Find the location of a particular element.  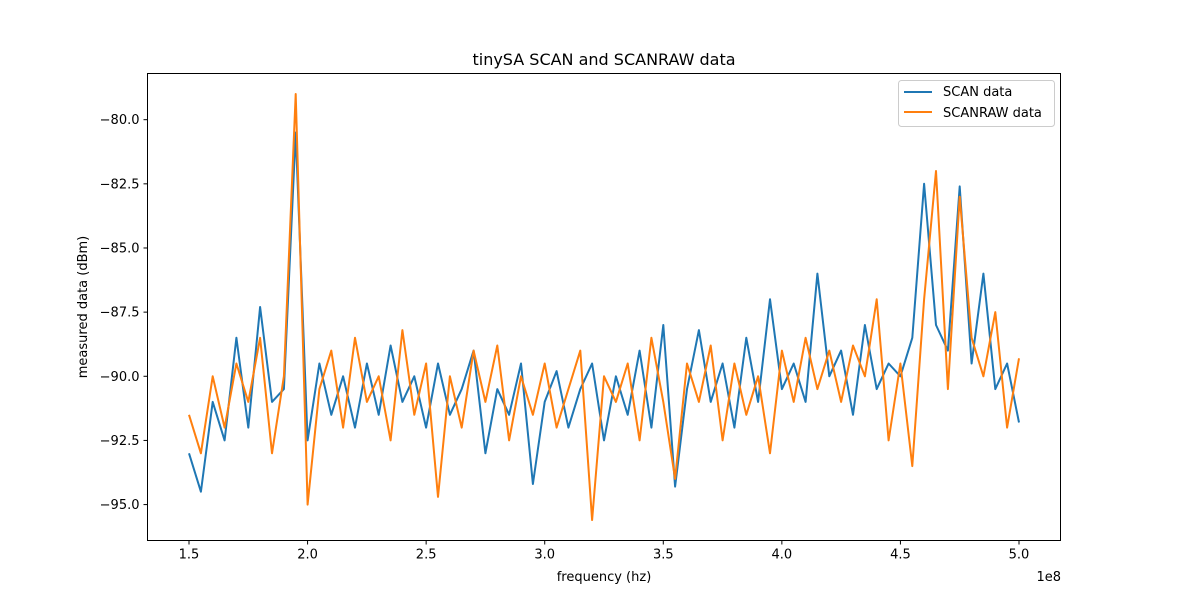

x-tick-label: 3.0 is located at coordinates (544, 555).